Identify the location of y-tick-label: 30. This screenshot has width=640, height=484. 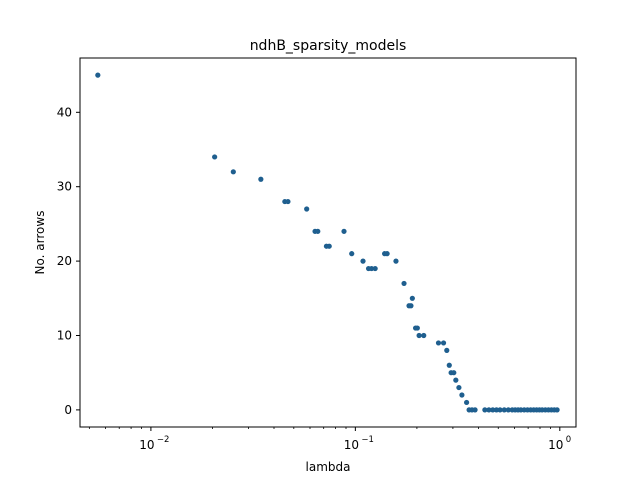
(64, 187).